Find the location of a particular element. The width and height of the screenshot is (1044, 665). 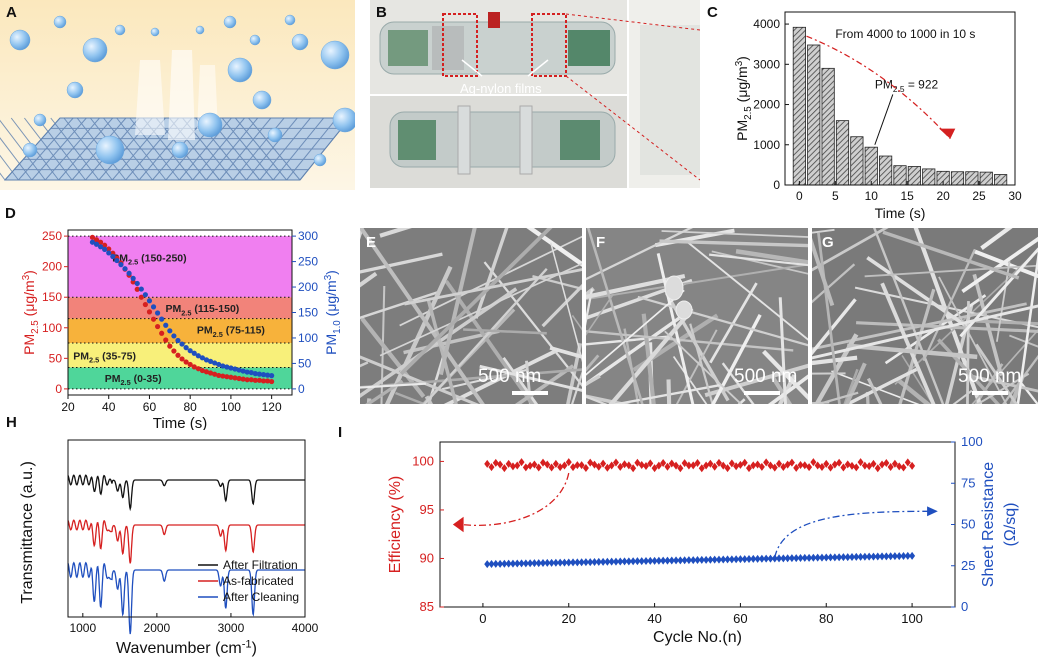

panel-label-d: D is located at coordinates (10, 213).